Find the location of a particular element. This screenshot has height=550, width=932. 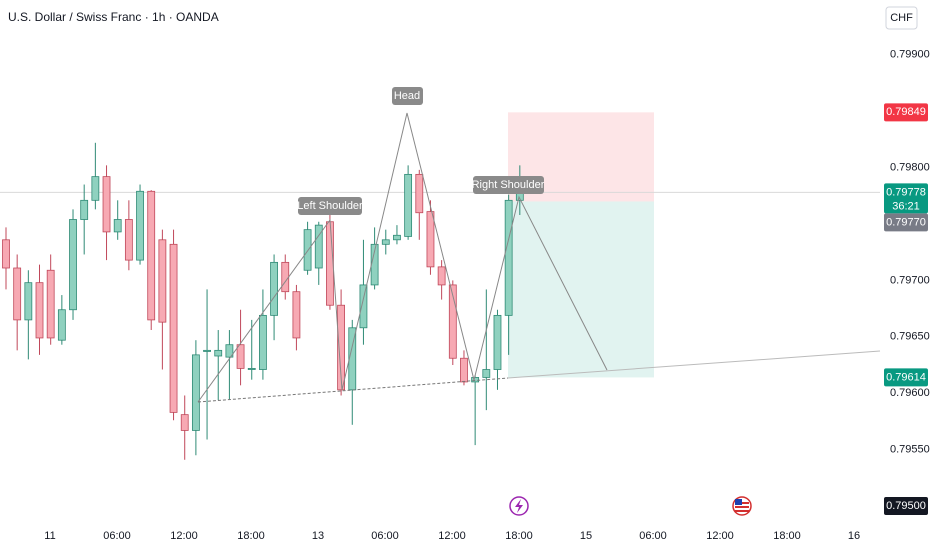

x-tick-label: 15 is located at coordinates (586, 536).